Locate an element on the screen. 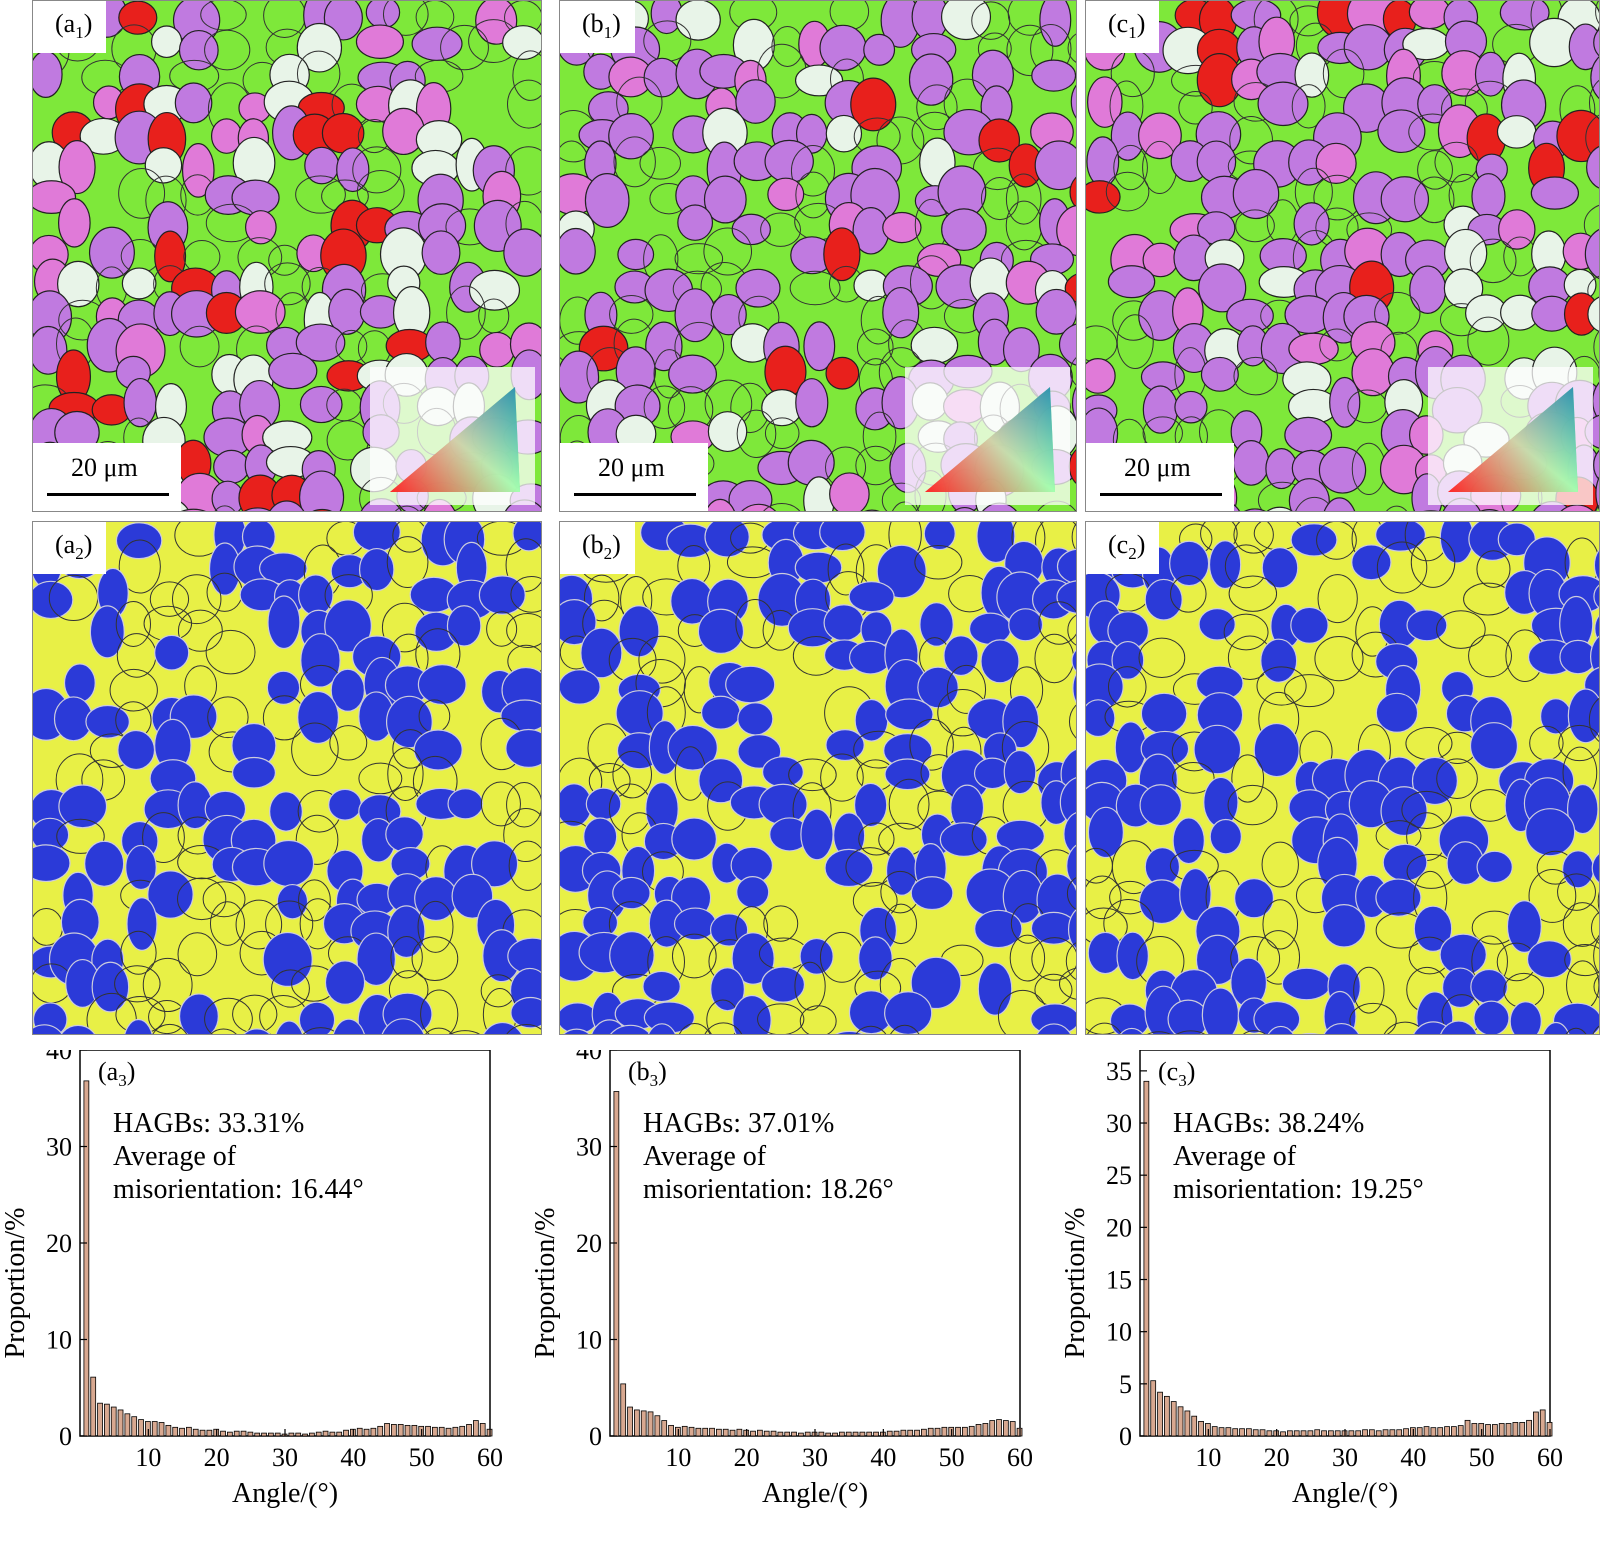 This screenshot has width=1600, height=1546. x-tick-label: 60 is located at coordinates (1550, 1457).